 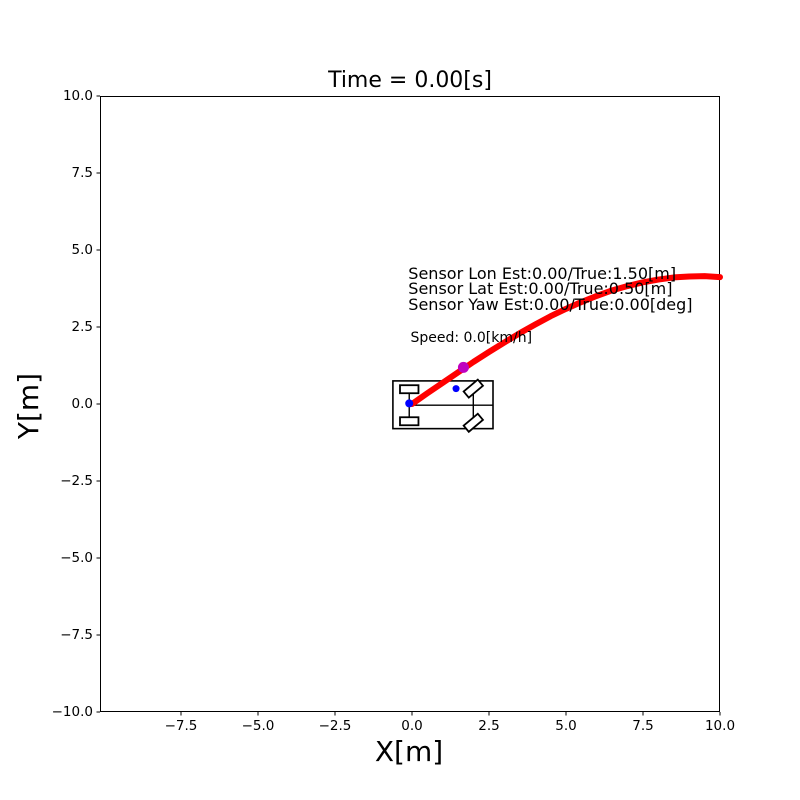 What do you see at coordinates (76, 635) in the screenshot?
I see `y-tick-label: −7.5` at bounding box center [76, 635].